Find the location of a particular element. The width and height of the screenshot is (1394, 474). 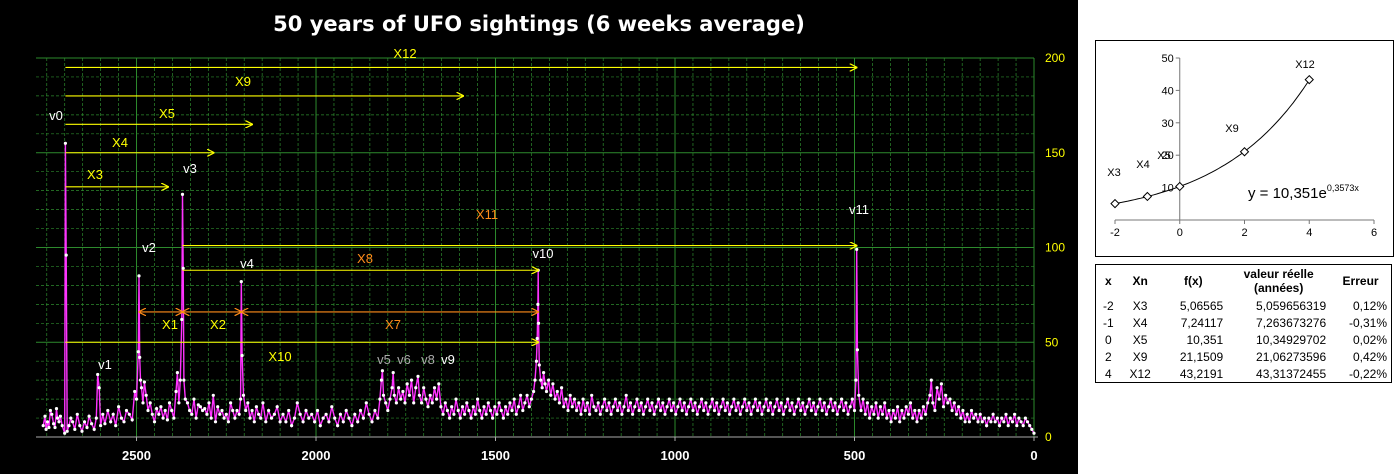

fit-table-cell: 43,2191 is located at coordinates (1201, 373).